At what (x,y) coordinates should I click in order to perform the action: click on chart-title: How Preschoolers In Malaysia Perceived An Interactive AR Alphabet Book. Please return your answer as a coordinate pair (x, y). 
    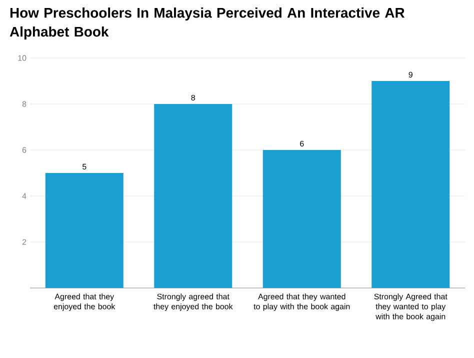
    Looking at the image, I should click on (207, 24).